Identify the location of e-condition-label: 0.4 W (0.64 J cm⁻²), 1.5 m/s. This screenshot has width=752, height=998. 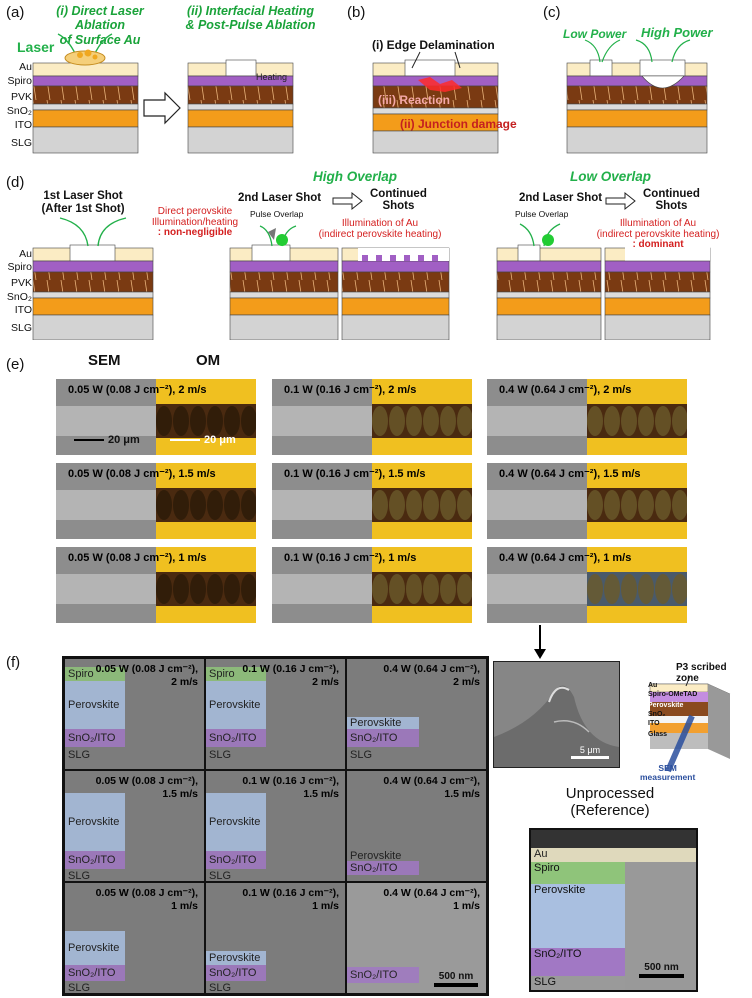
(570, 474).